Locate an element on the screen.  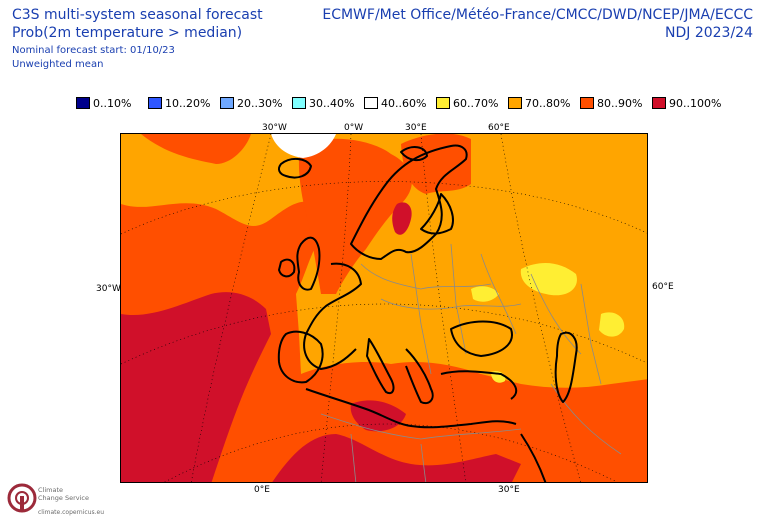
legend-label: 10..20% is located at coordinates (188, 103).